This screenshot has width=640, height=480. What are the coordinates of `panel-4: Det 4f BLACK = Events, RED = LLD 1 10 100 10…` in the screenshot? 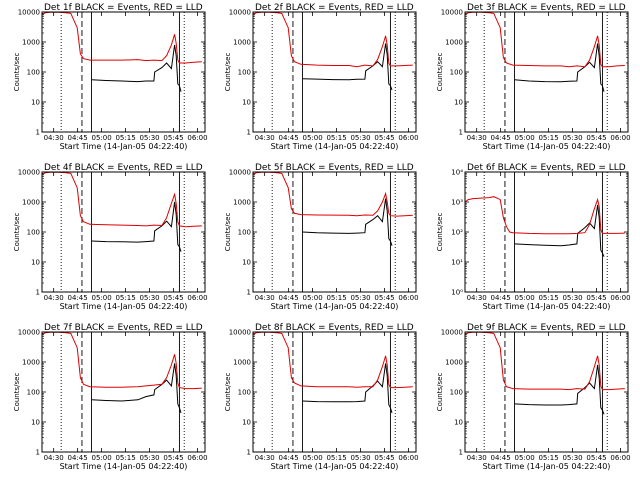 It's located at (110, 237).